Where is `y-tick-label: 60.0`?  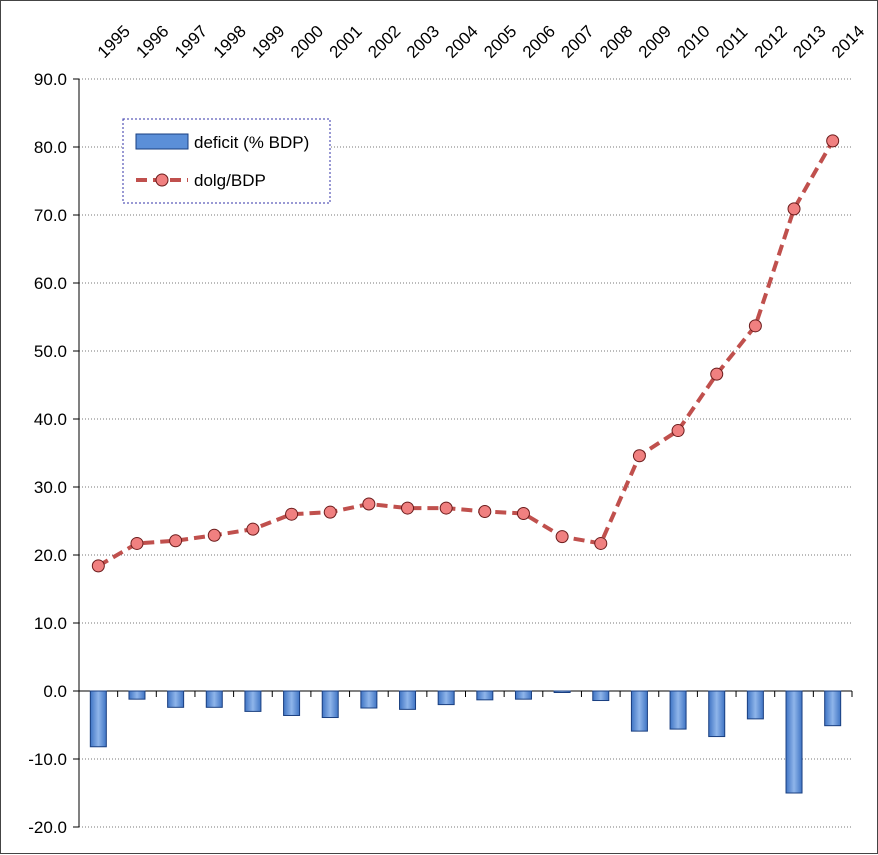
y-tick-label: 60.0 is located at coordinates (50, 283).